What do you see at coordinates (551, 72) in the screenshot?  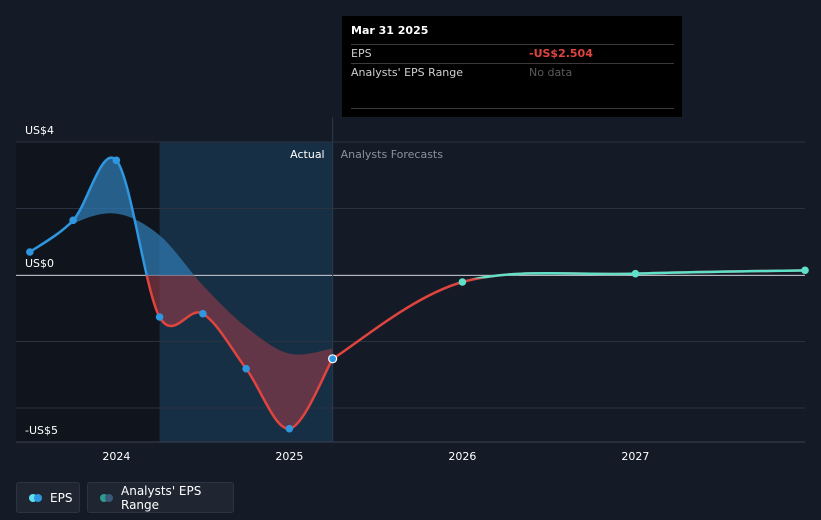 I see `tooltip-range-value: No data` at bounding box center [551, 72].